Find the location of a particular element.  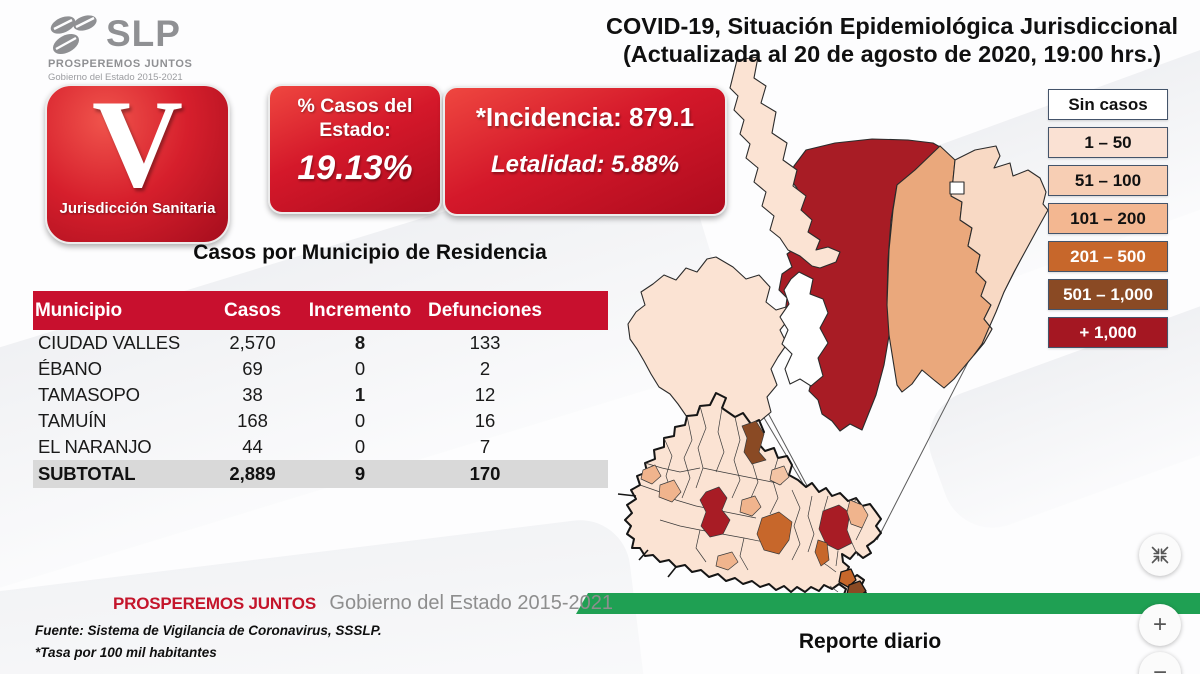

state-patch-orange is located at coordinates (774, 533).